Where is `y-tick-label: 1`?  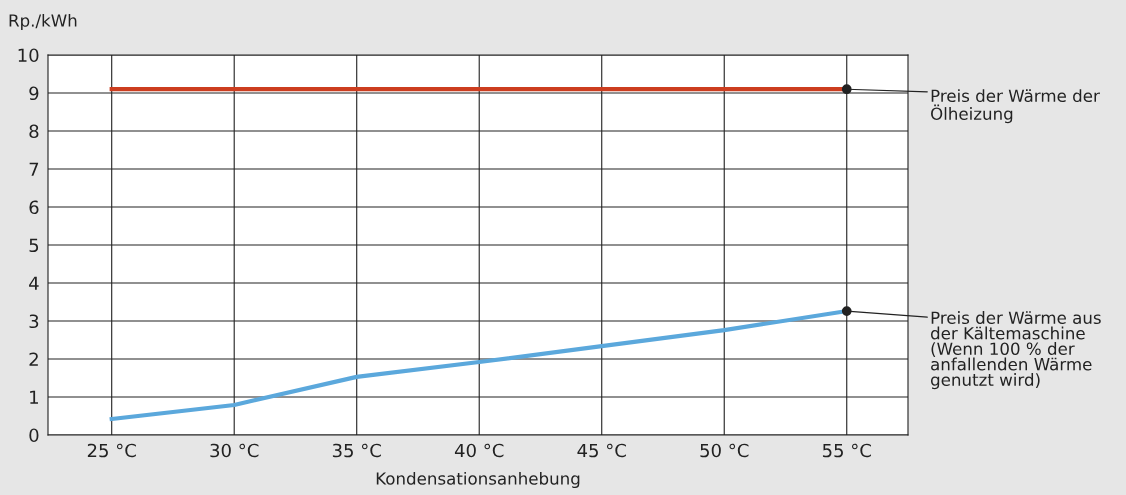 y-tick-label: 1 is located at coordinates (34, 397).